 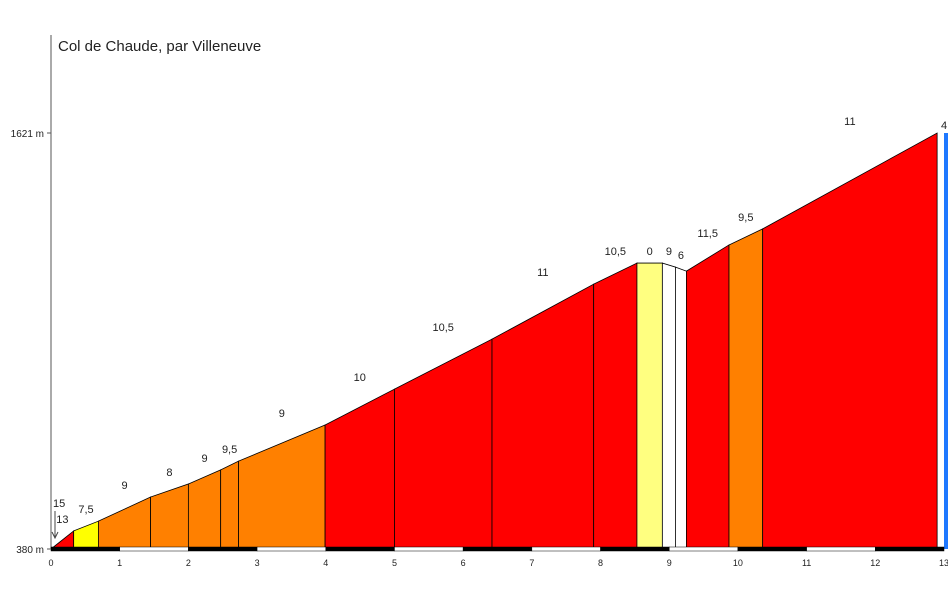 I want to click on start-arrow-head-icon, so click(x=55, y=535).